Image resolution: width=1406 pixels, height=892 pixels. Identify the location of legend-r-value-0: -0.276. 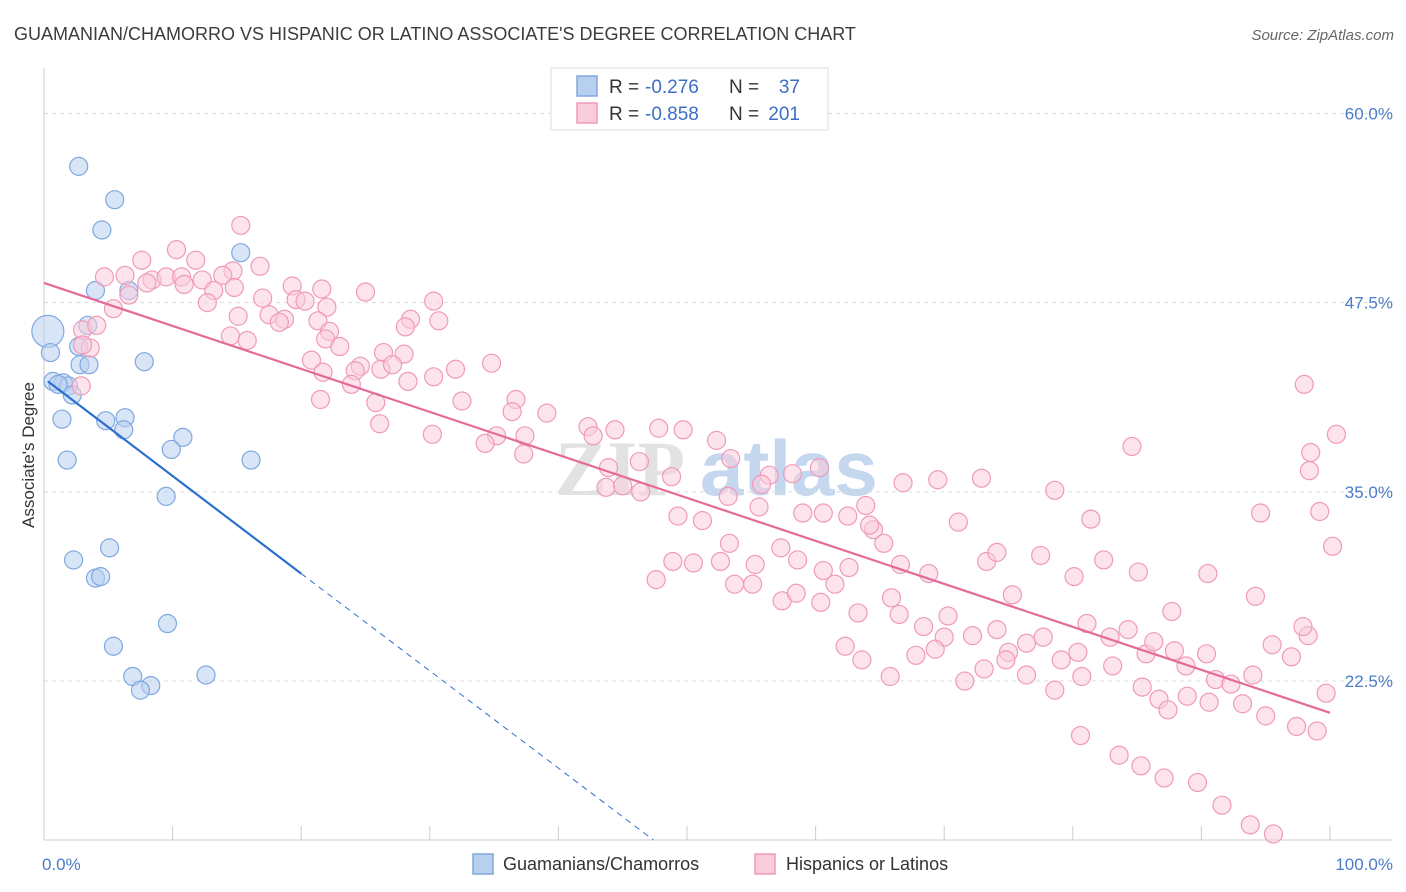
(672, 87).